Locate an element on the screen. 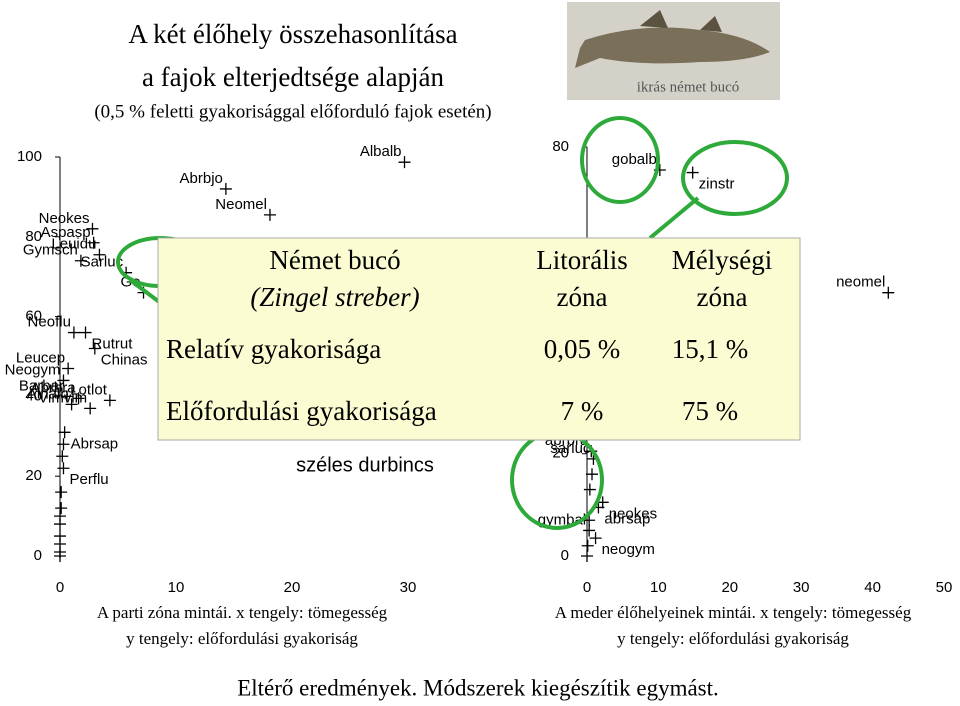 The width and height of the screenshot is (960, 706). column-header: Litorális is located at coordinates (581, 260).